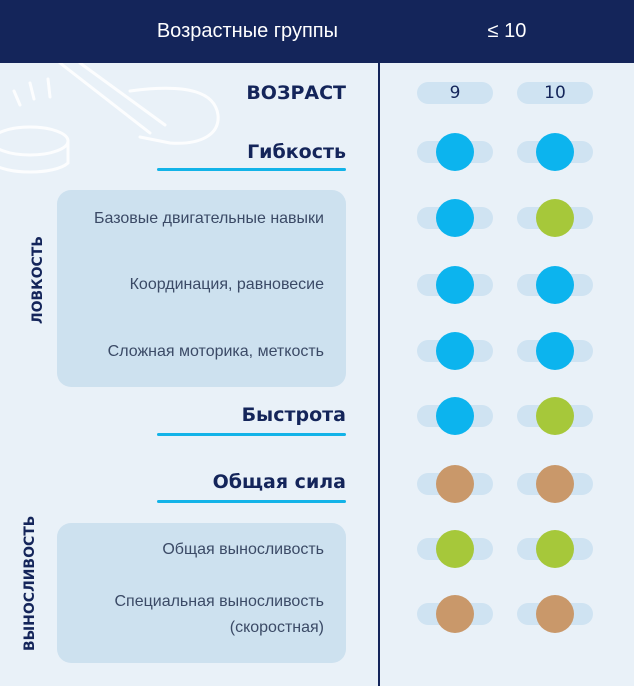 Image resolution: width=634 pixels, height=686 pixels. I want to click on speed-label: Быстрота, so click(293, 415).